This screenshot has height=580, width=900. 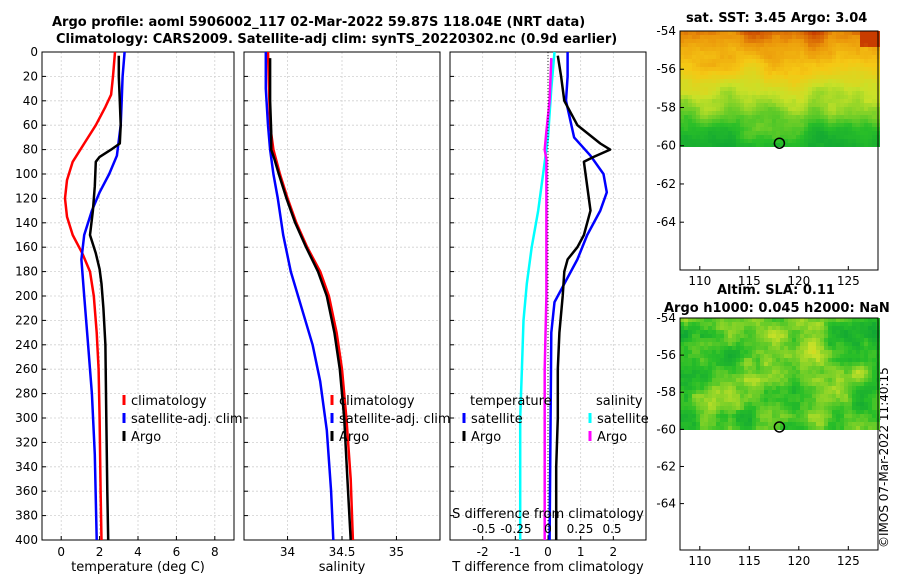 What do you see at coordinates (342, 567) in the screenshot?
I see `x-axis-label: salinity` at bounding box center [342, 567].